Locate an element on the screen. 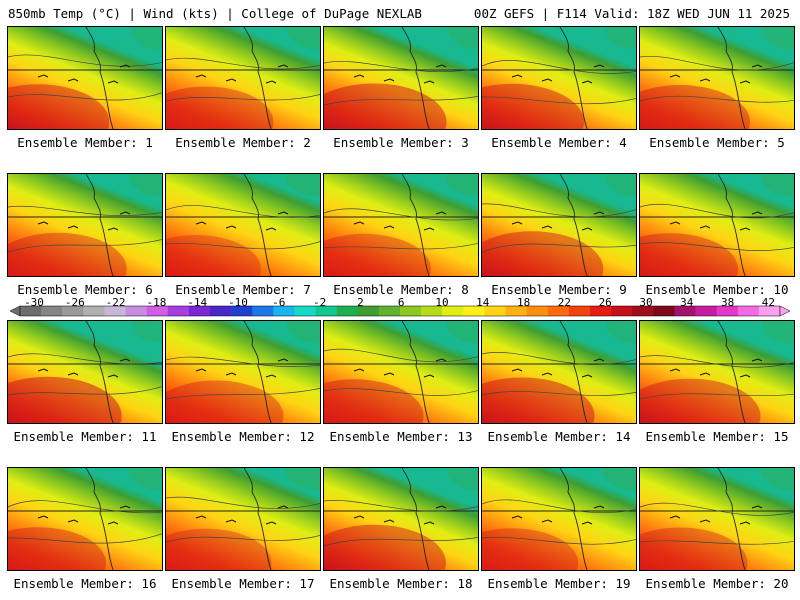 Image resolution: width=800 pixels, height=600 pixels. ensemble-member-label: Ensemble Member: 20 is located at coordinates (717, 583).